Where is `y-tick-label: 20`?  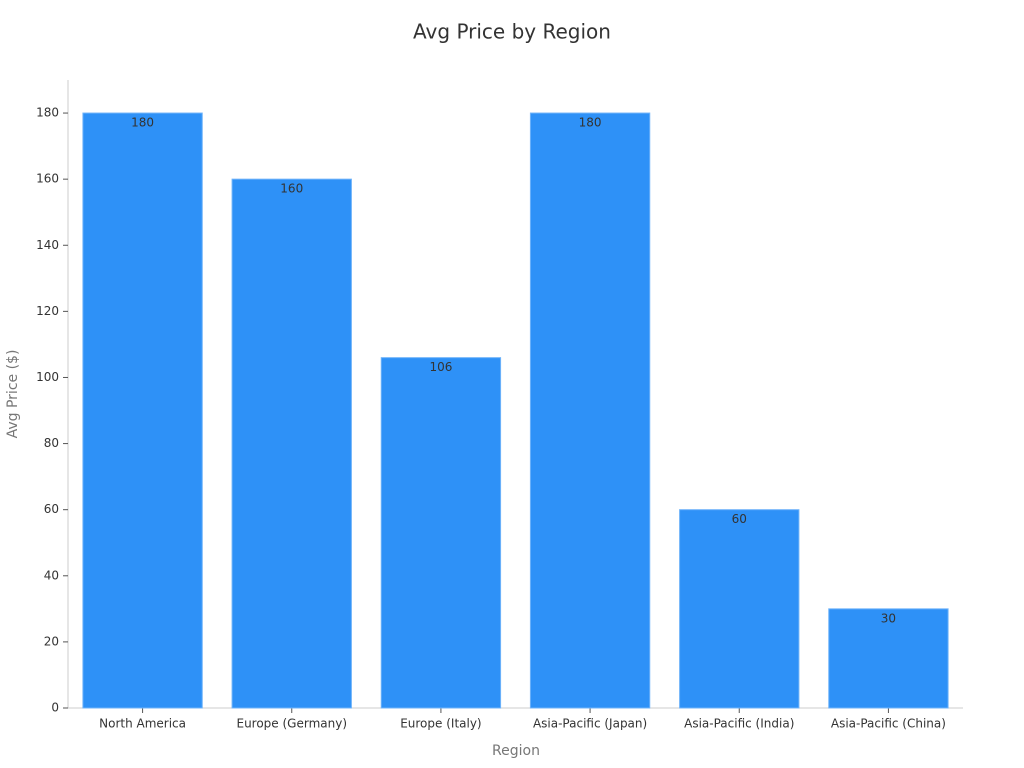 y-tick-label: 20 is located at coordinates (51, 641).